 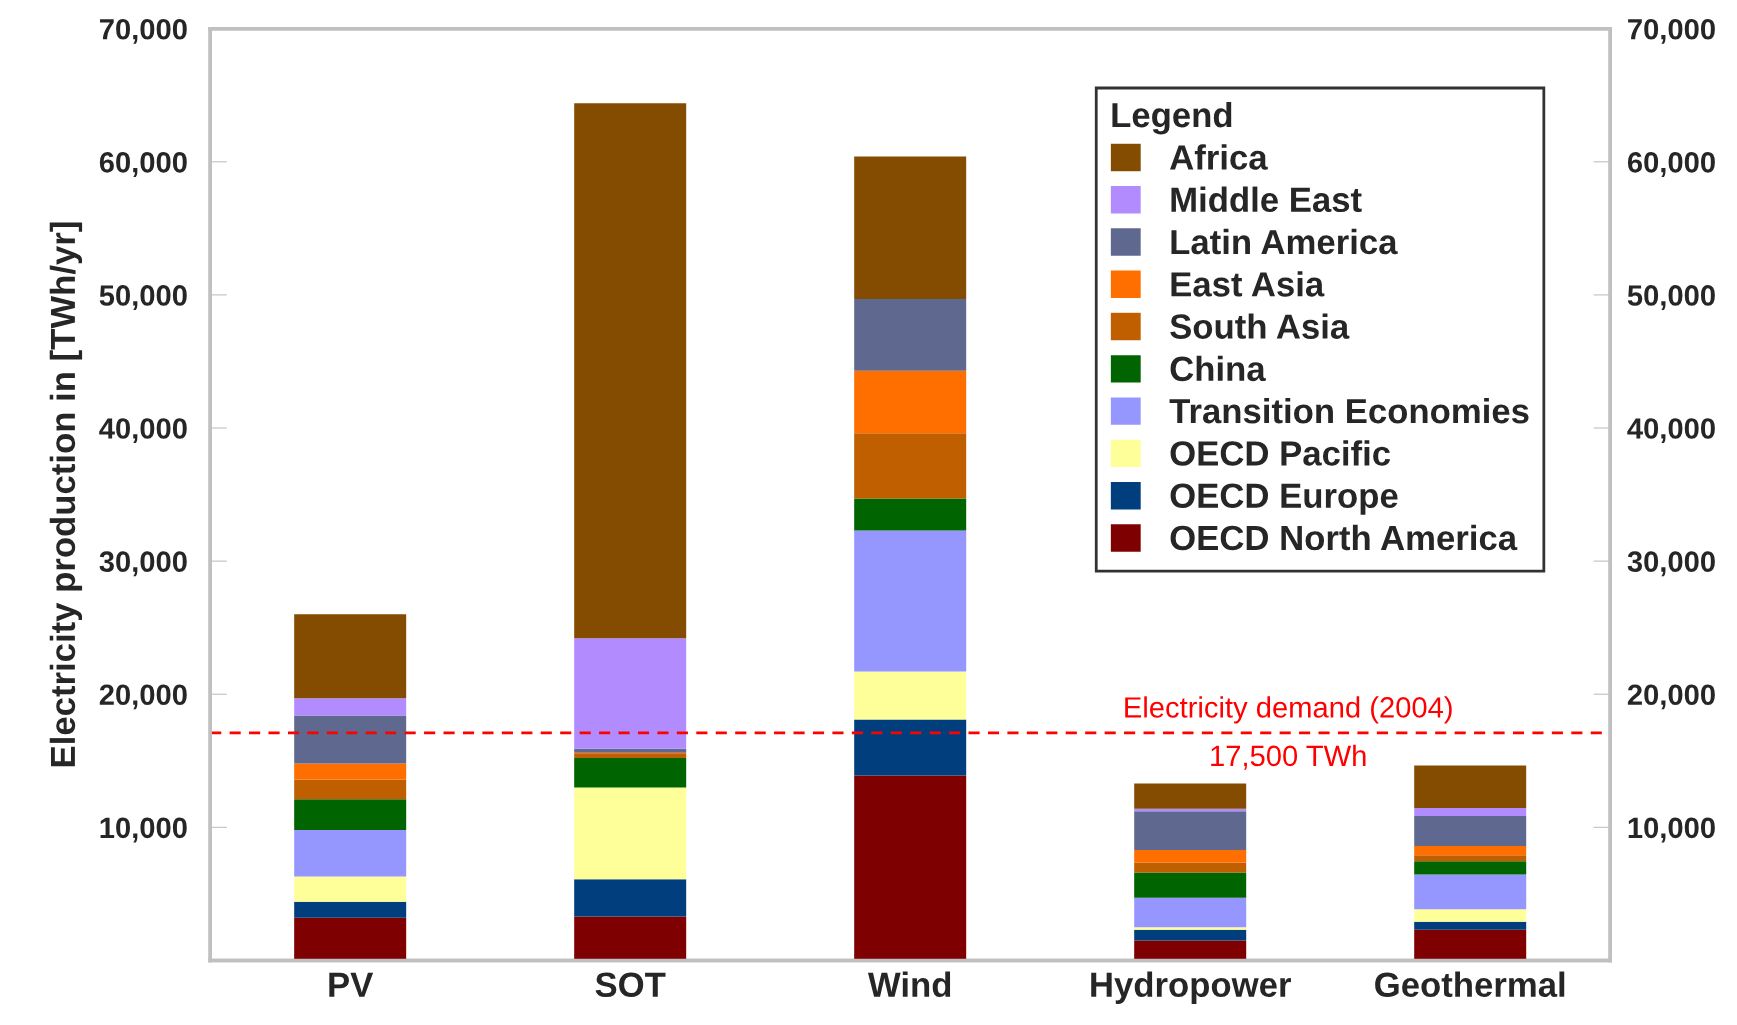 What do you see at coordinates (143, 564) in the screenshot?
I see `y-tick-label: 30,000` at bounding box center [143, 564].